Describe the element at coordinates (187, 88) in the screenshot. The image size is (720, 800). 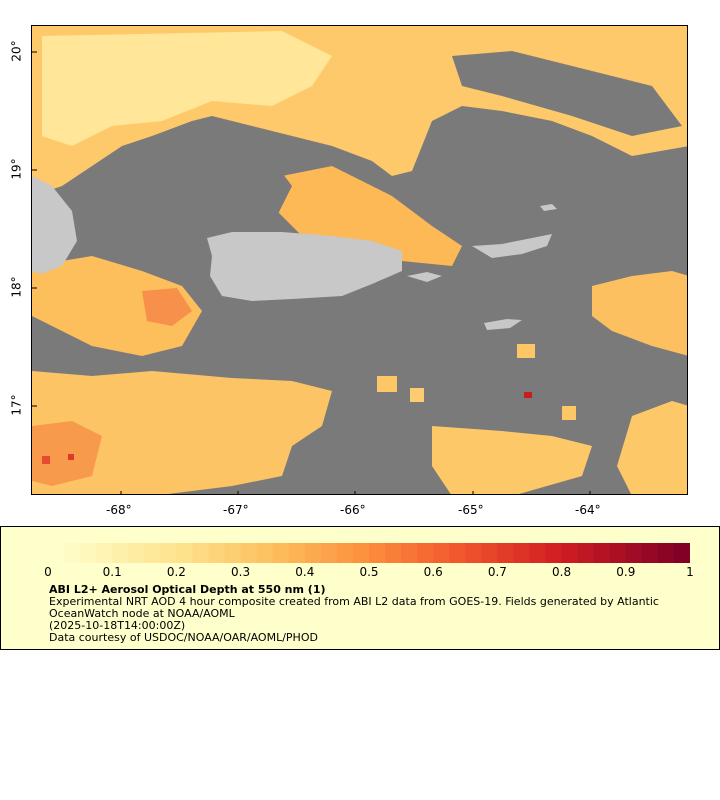
I see `aod-region-north-light` at that location.